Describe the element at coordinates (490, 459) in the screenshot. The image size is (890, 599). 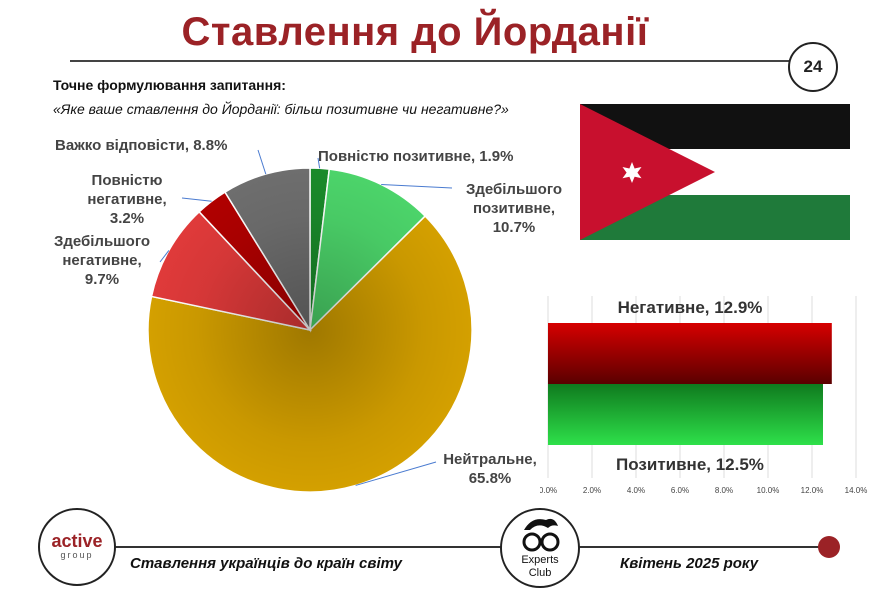
I see `pie-label-neutral-line1: Нейтральне,` at that location.